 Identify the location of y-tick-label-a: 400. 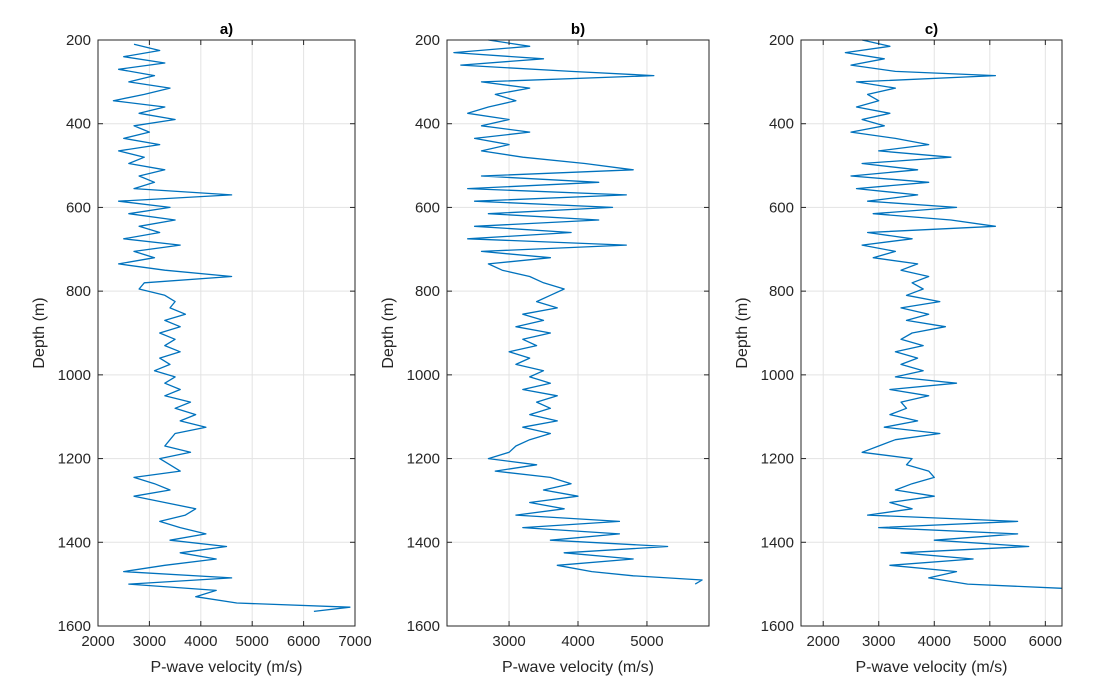
(78, 124).